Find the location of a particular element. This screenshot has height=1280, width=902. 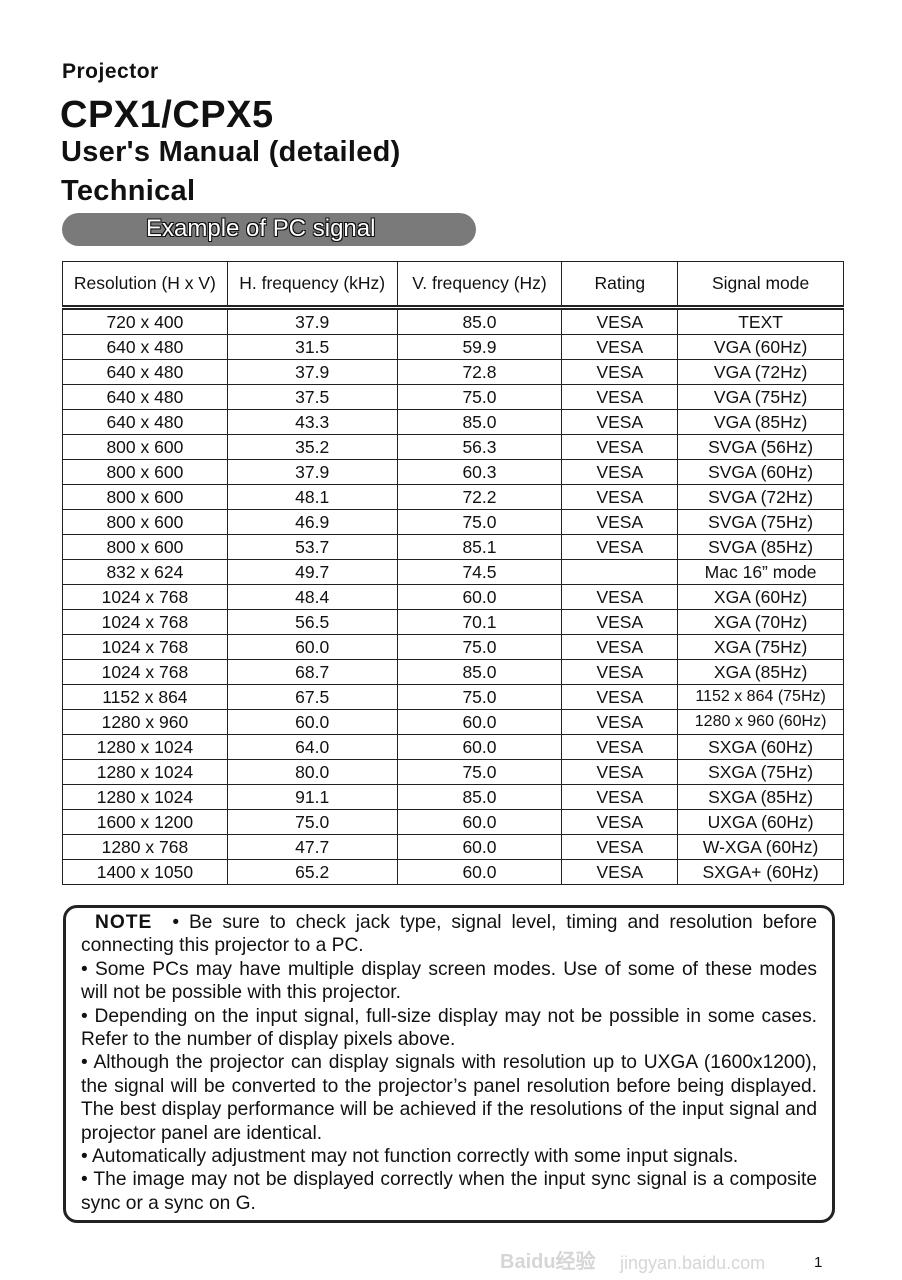

table-cell is located at coordinates (620, 572).